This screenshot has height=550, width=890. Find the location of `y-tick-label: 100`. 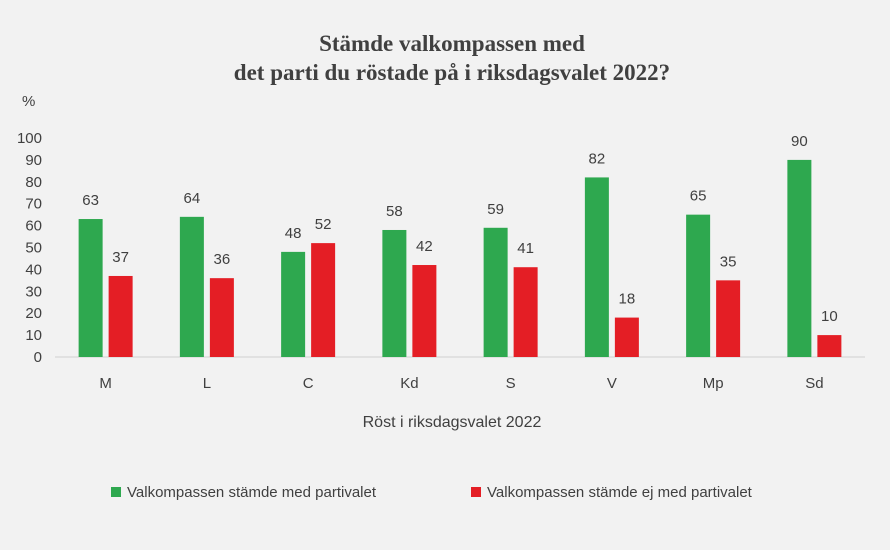

y-tick-label: 100 is located at coordinates (29, 138).